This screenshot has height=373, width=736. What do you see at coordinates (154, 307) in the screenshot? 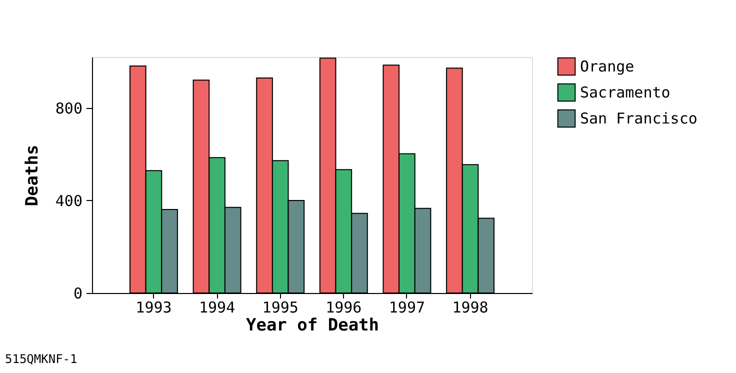
I see `x-tick-label: 1993` at bounding box center [154, 307].